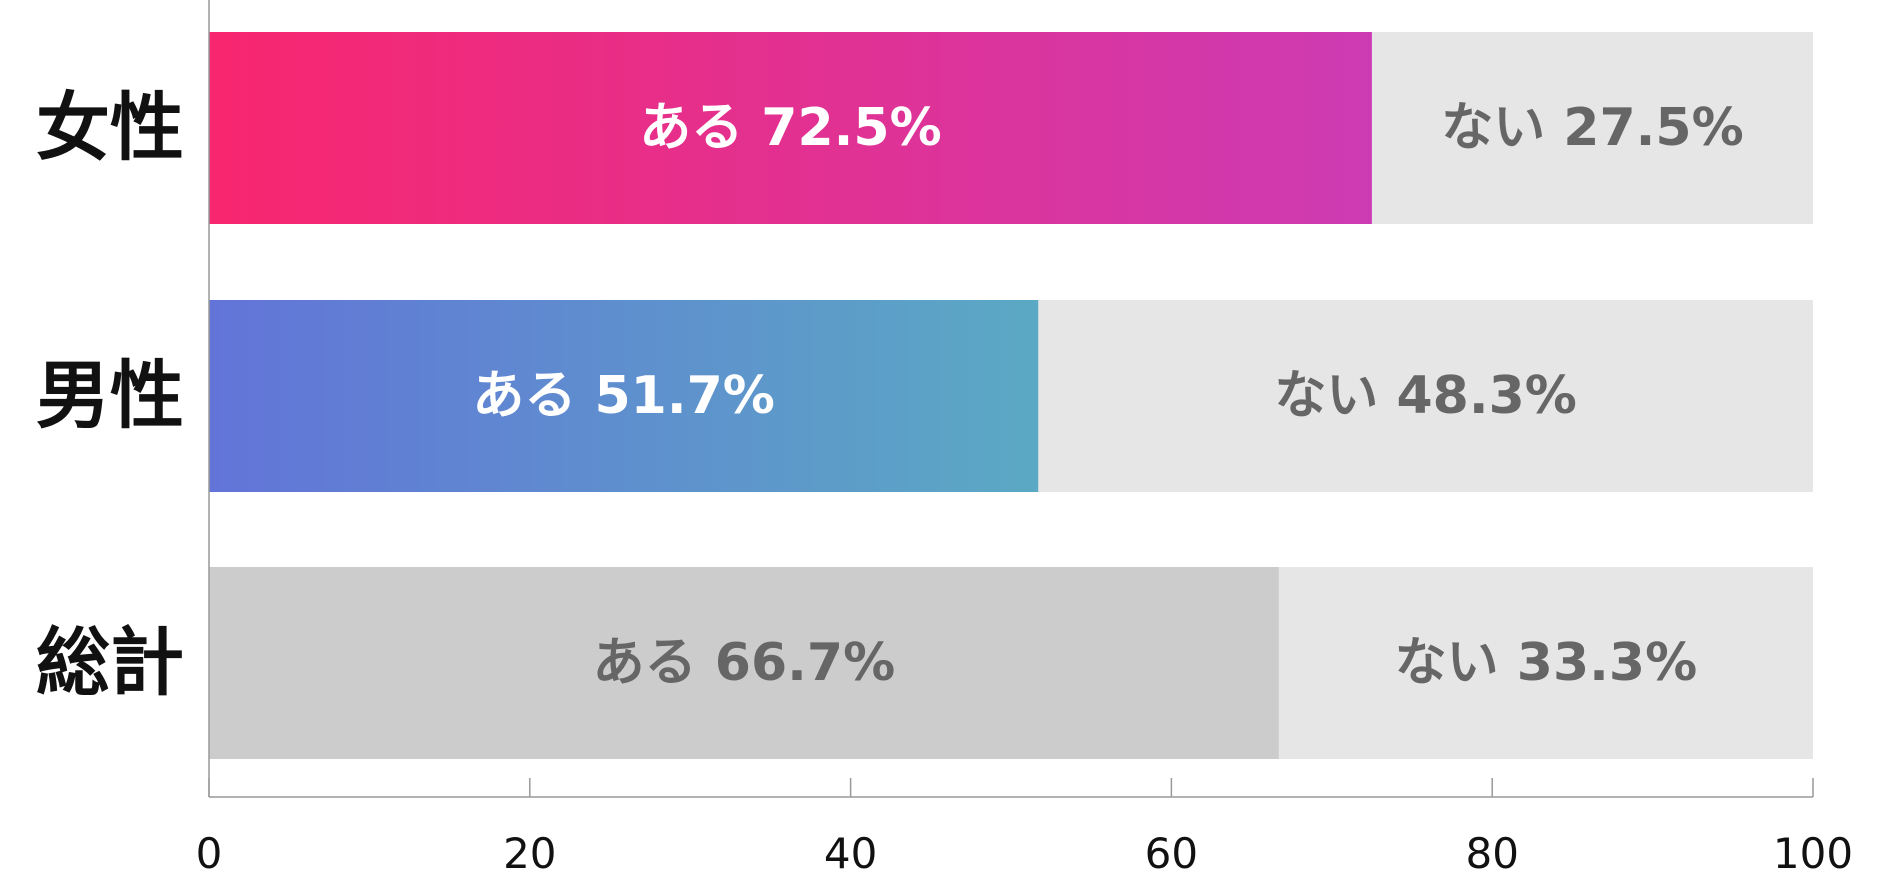  What do you see at coordinates (1491, 853) in the screenshot?
I see `x-tick-label-80: 80` at bounding box center [1491, 853].